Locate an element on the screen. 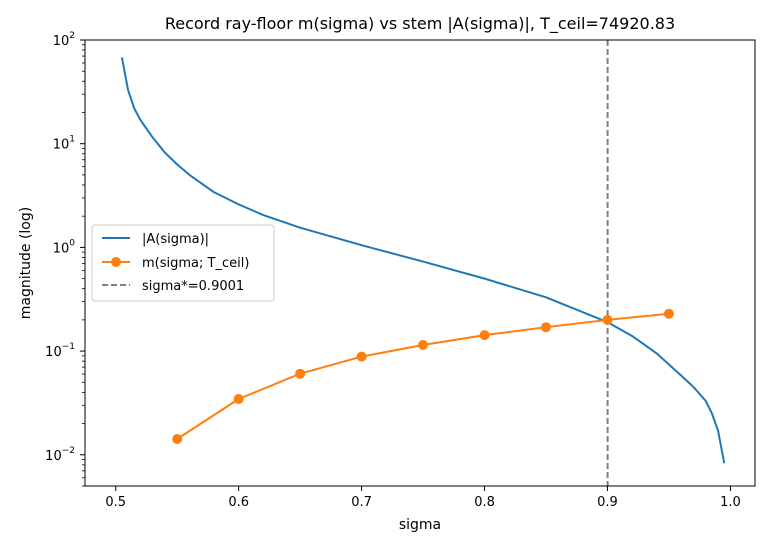  y-tick-label: 10² is located at coordinates (64, 40).